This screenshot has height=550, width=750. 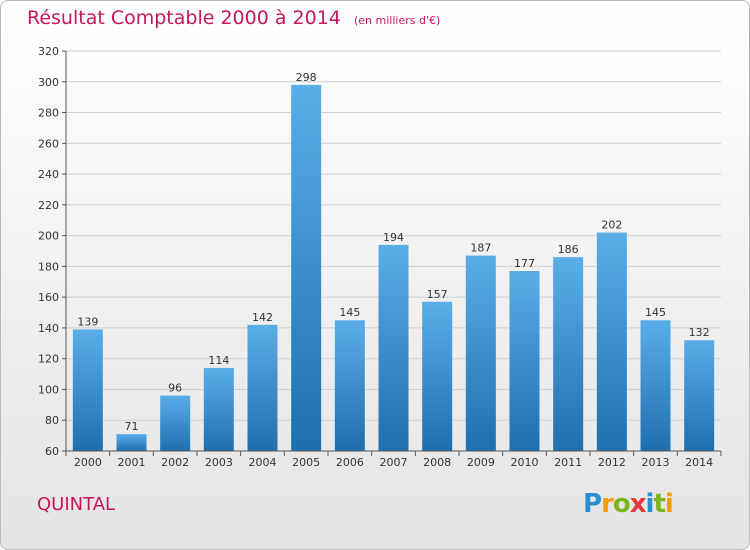 What do you see at coordinates (524, 263) in the screenshot?
I see `data-label-2010: 177` at bounding box center [524, 263].